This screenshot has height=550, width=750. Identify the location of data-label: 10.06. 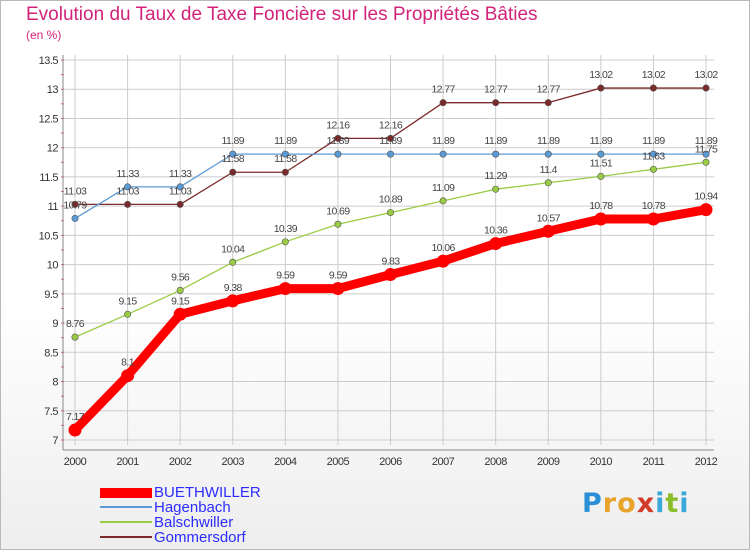
(443, 248).